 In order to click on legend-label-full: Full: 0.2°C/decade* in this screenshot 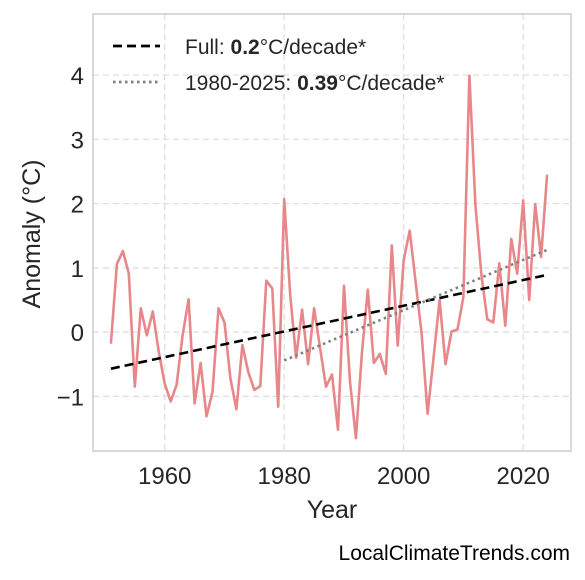, I will do `click(275, 47)`.